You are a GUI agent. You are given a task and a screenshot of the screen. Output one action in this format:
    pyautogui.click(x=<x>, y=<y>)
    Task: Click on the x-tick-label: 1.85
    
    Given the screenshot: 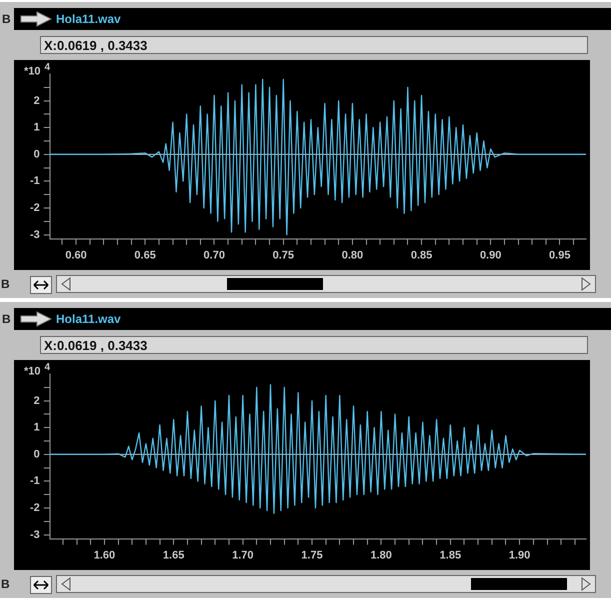 What is the action you would take?
    pyautogui.click(x=451, y=555)
    